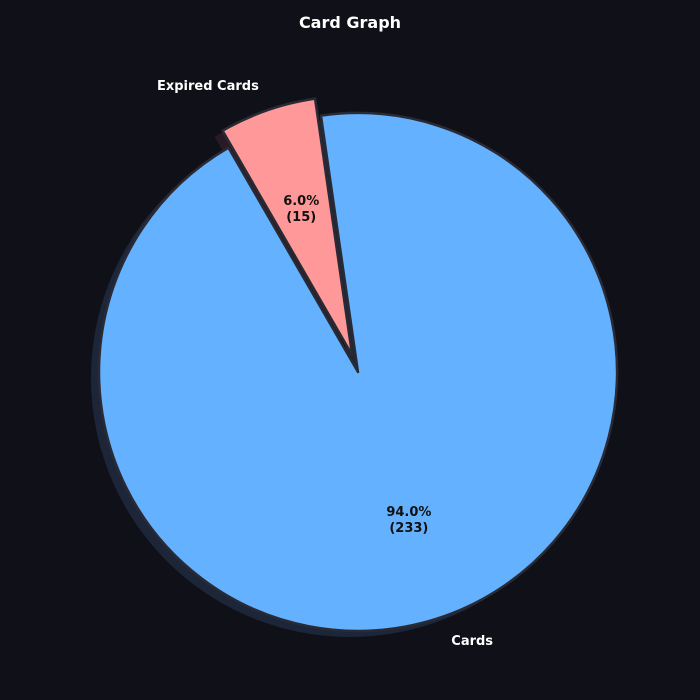  What do you see at coordinates (350, 22) in the screenshot?
I see `chart-title: Card Graph` at bounding box center [350, 22].